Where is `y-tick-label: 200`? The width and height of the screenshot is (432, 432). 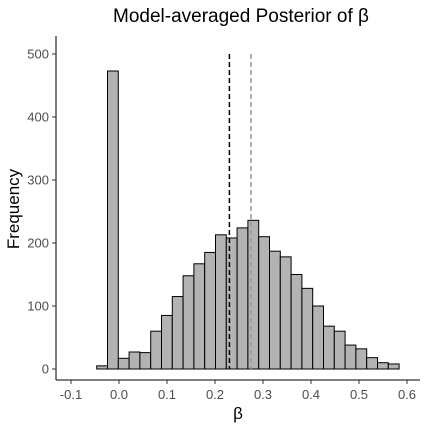 y-tick-label: 200 is located at coordinates (38, 243).